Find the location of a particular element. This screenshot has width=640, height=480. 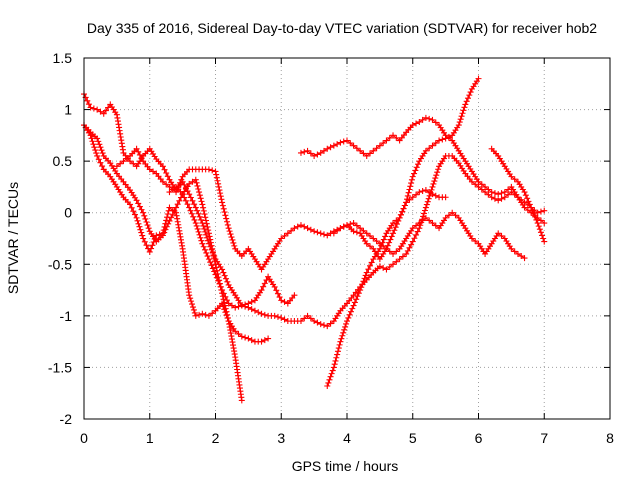

x-tick-label: 0 is located at coordinates (84, 438).